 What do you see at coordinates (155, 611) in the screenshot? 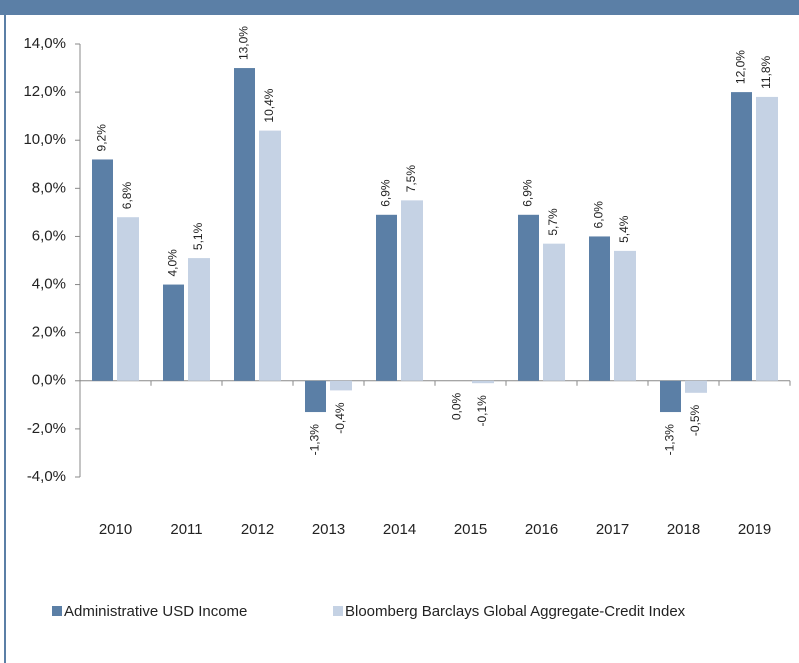
I see `legend-label: Administrative USD Income` at bounding box center [155, 611].